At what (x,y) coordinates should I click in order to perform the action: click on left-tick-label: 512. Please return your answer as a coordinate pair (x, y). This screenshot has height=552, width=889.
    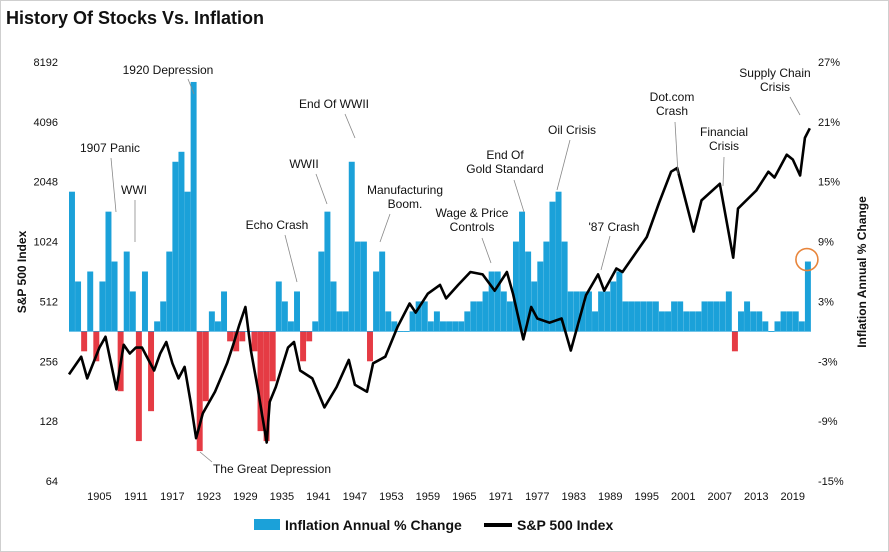
    Looking at the image, I should click on (49, 302).